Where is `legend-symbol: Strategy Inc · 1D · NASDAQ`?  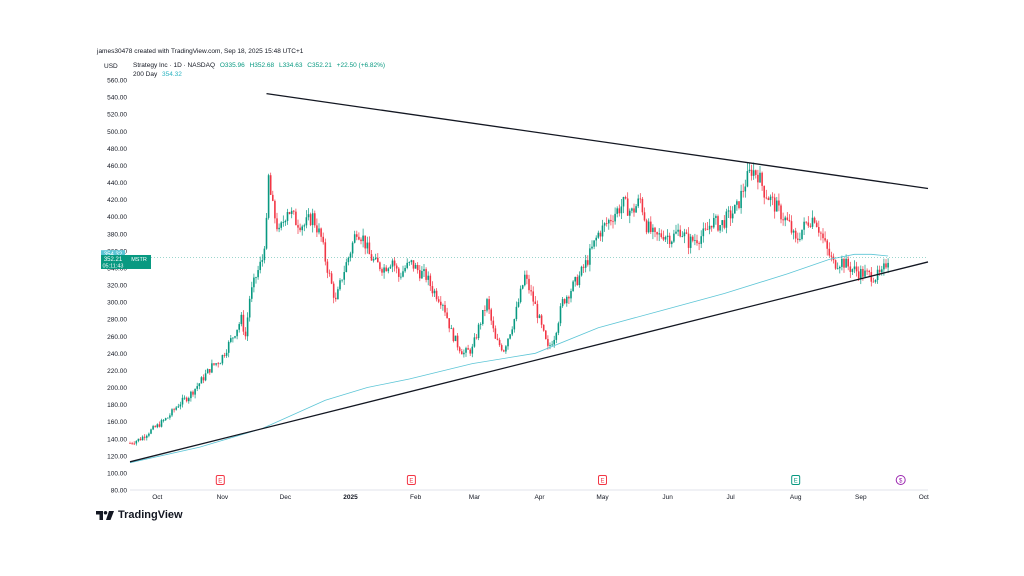 legend-symbol: Strategy Inc · 1D · NASDAQ is located at coordinates (174, 65).